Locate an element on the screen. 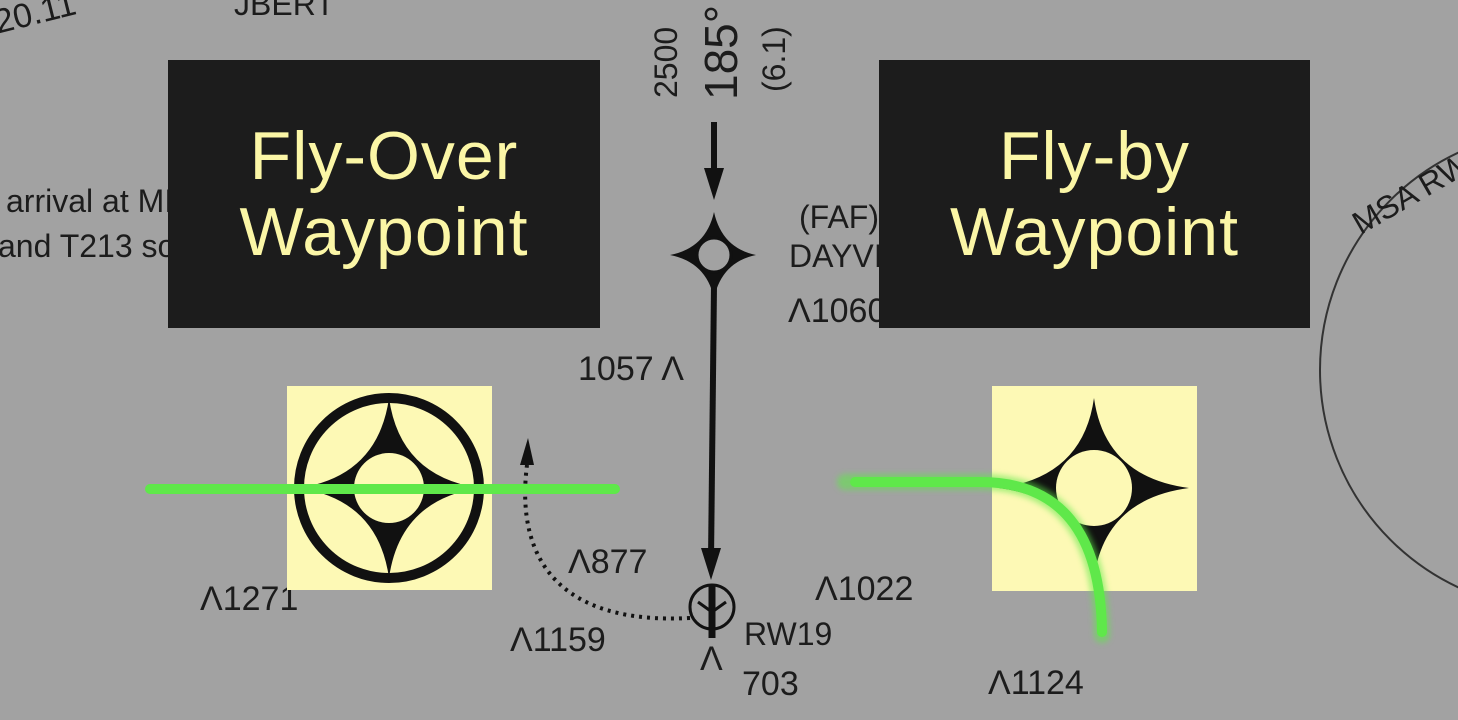 This screenshot has width=1458, height=720. obstacle-1271: Λ1271 is located at coordinates (249, 599).